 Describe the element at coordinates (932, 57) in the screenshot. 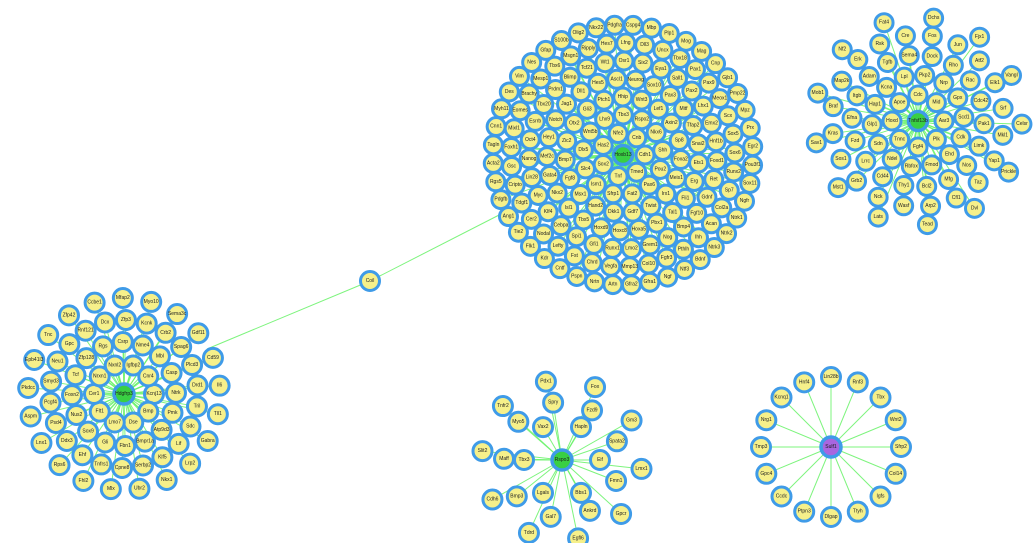

I see `gene-node: Dock` at that location.